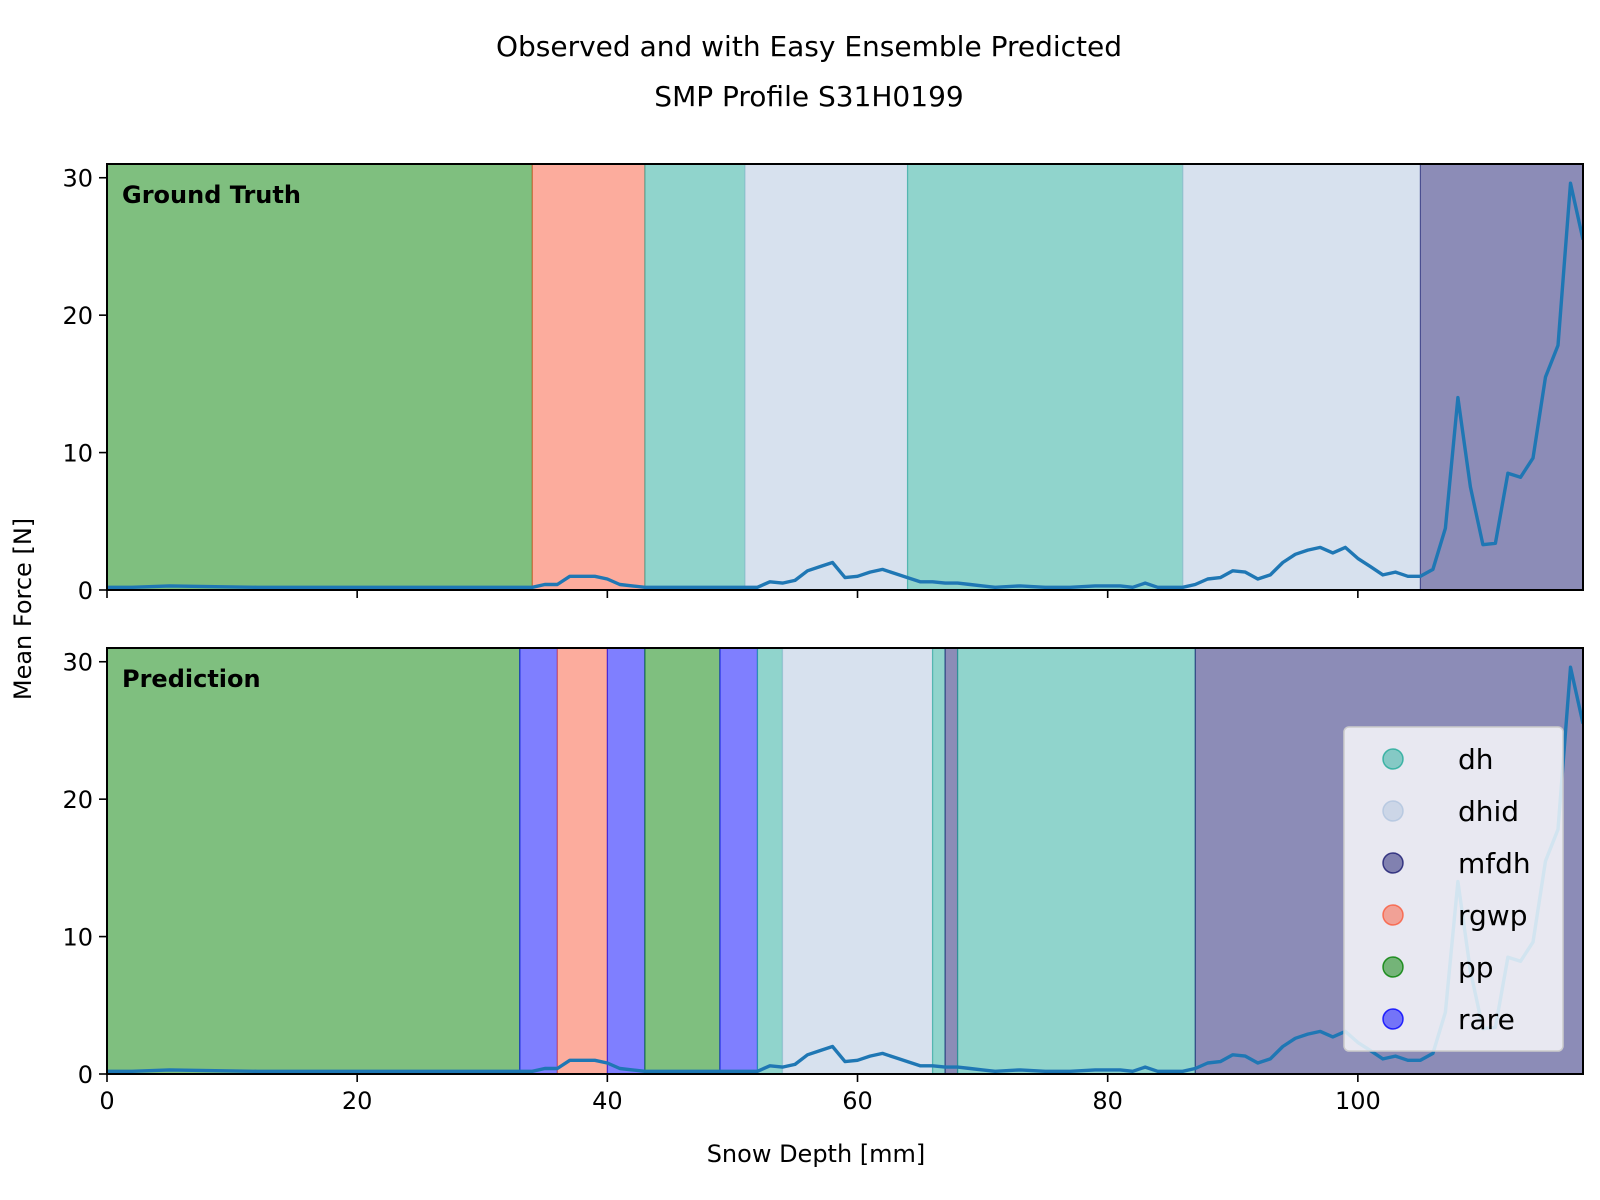  Describe the element at coordinates (1488, 811) in the screenshot. I see `legend-label: dhid` at that location.